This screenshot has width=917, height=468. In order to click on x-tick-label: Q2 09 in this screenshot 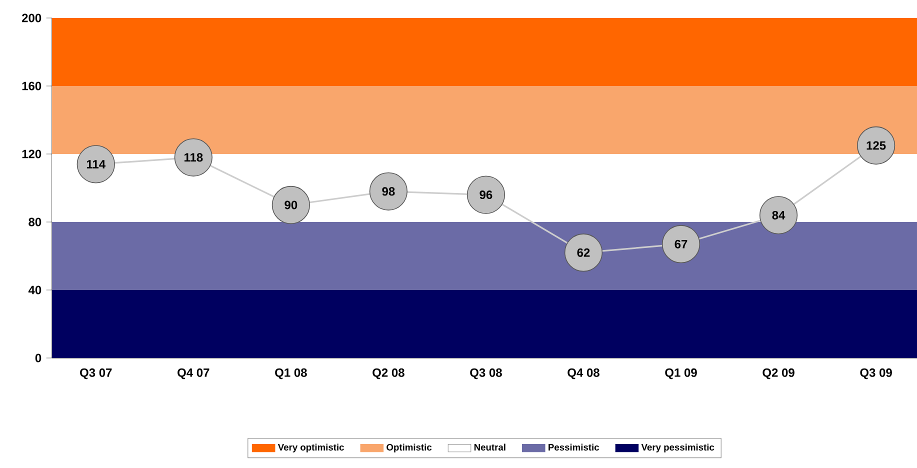, I will do `click(778, 374)`.